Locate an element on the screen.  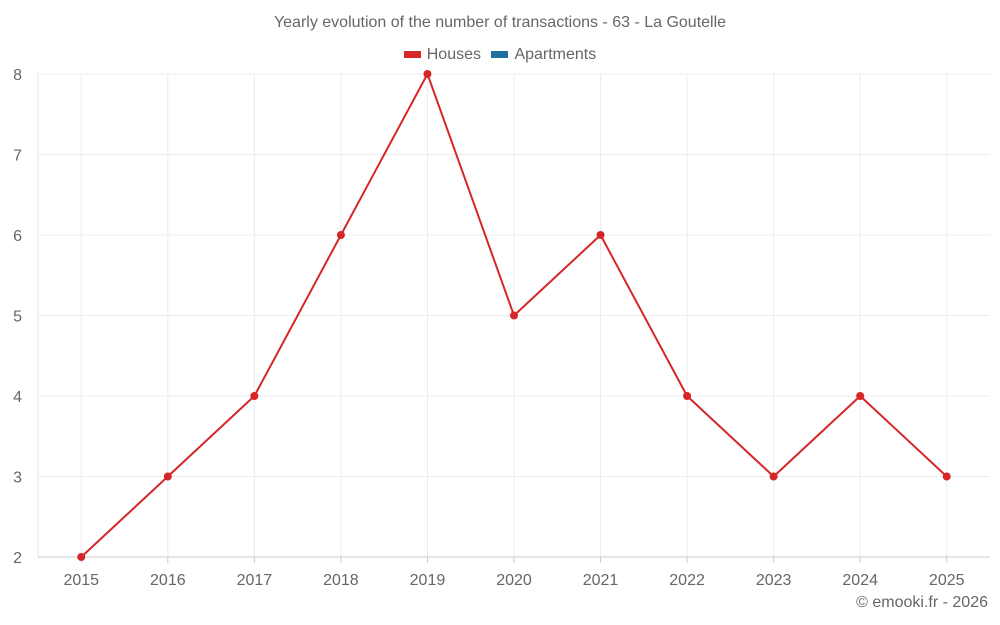
legend-swatch-apartments is located at coordinates (500, 54).